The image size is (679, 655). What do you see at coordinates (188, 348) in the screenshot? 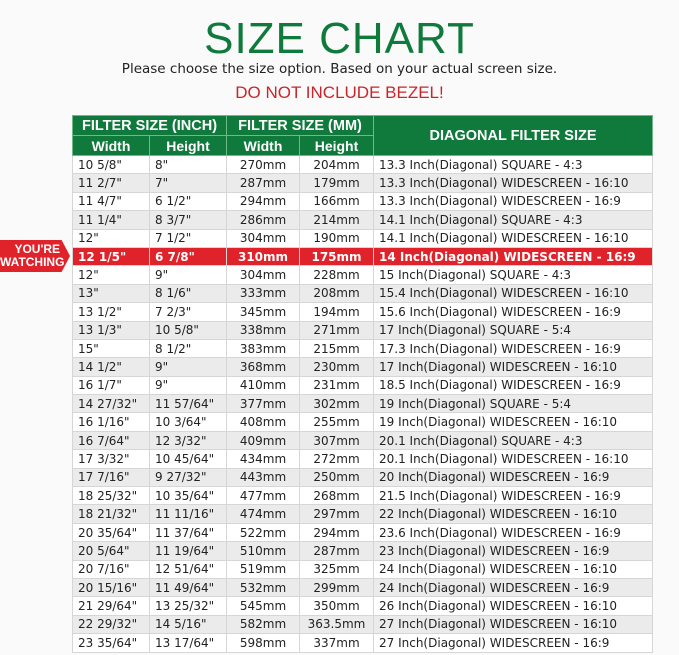
I see `cell-inch-height: 8 1/2"` at bounding box center [188, 348].